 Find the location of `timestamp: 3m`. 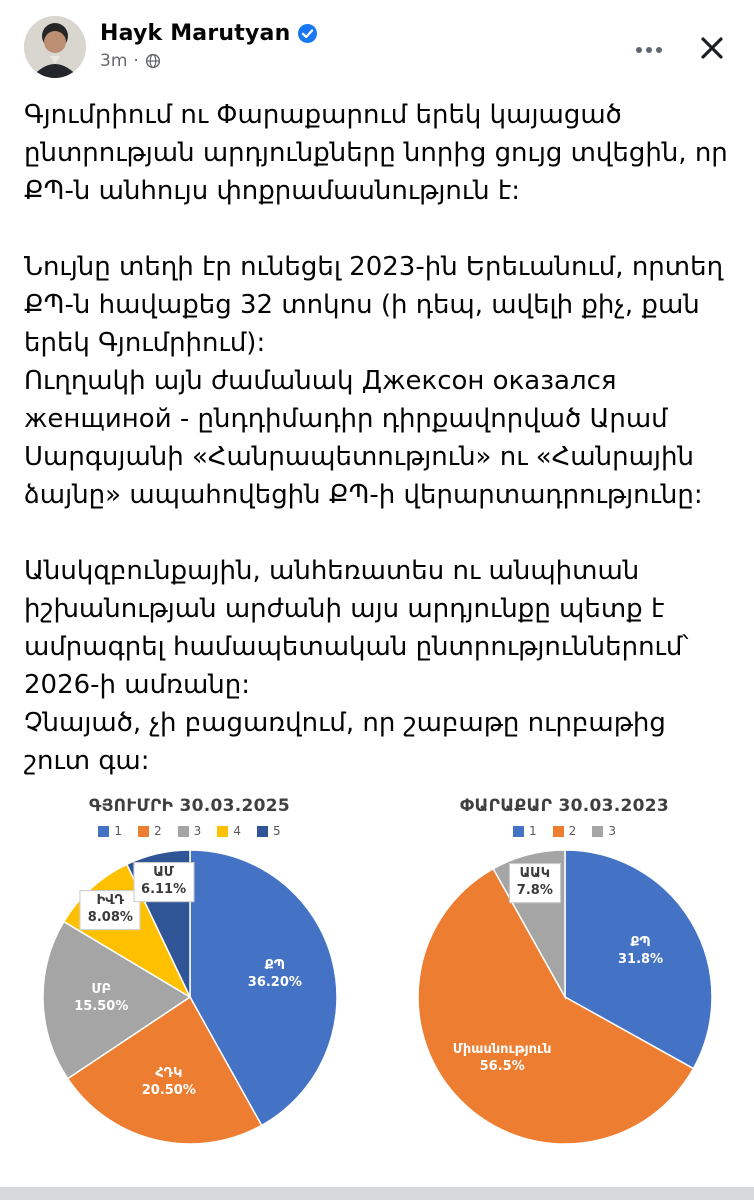

timestamp: 3m is located at coordinates (114, 61).